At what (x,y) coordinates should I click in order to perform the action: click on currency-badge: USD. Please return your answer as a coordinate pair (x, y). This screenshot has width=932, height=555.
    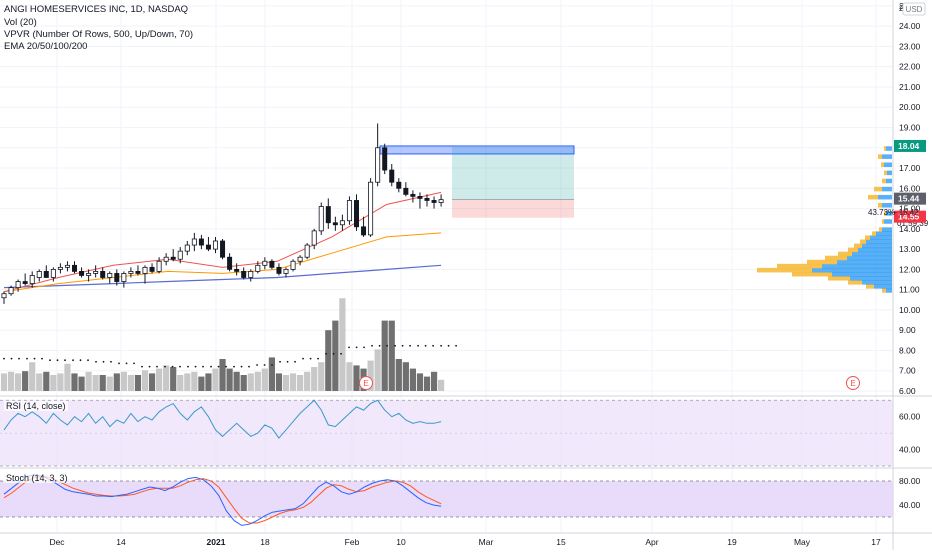
    Looking at the image, I should click on (914, 9).